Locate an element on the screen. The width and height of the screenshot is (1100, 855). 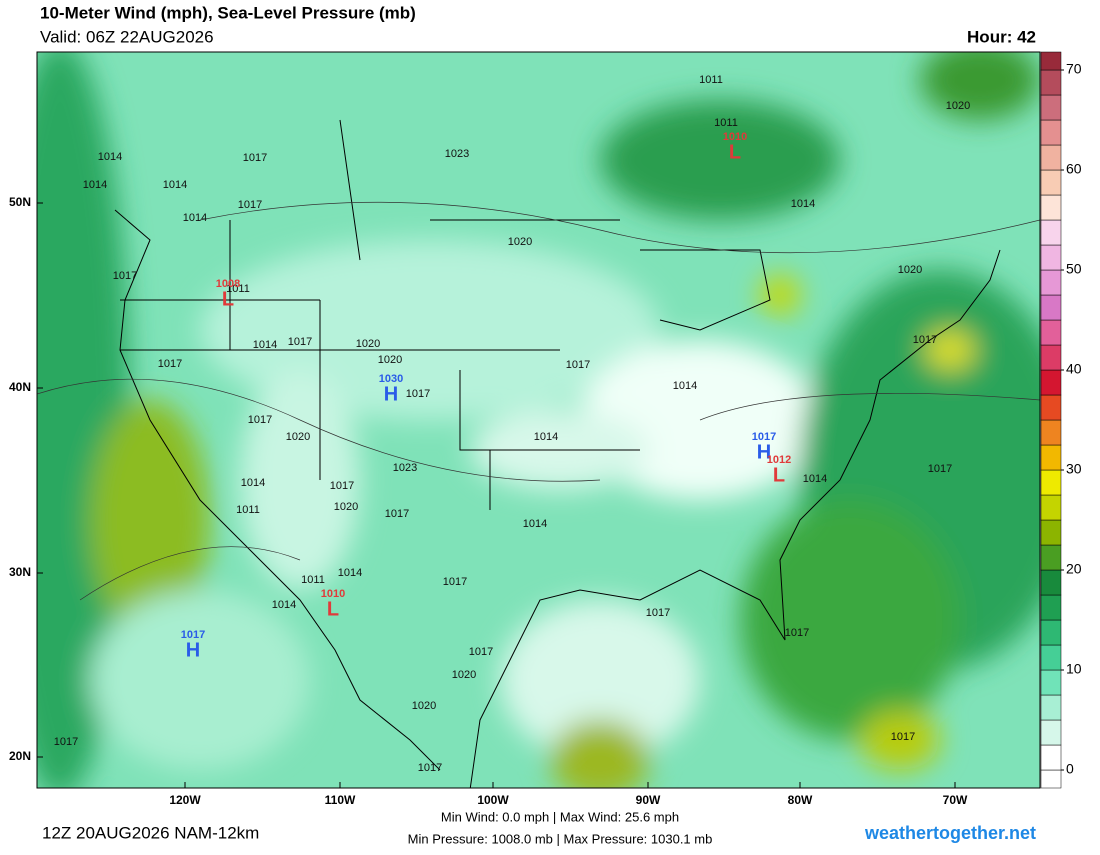
valid-time: Valid: 06Z 22AUG2026 is located at coordinates (127, 36).